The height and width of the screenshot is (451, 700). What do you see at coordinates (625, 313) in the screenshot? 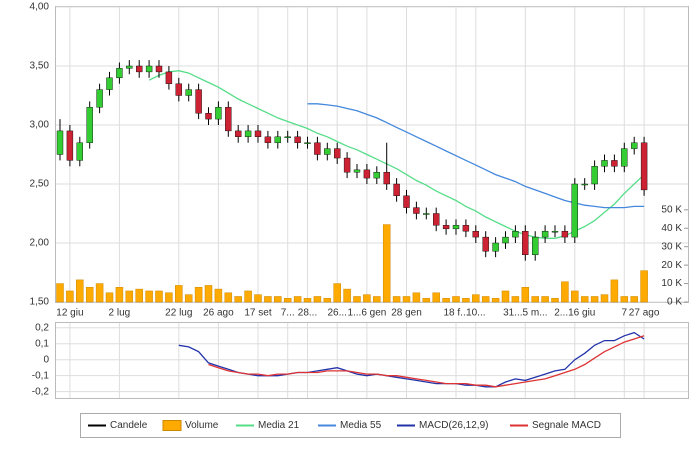
I see `x-tick-label: 7` at bounding box center [625, 313].